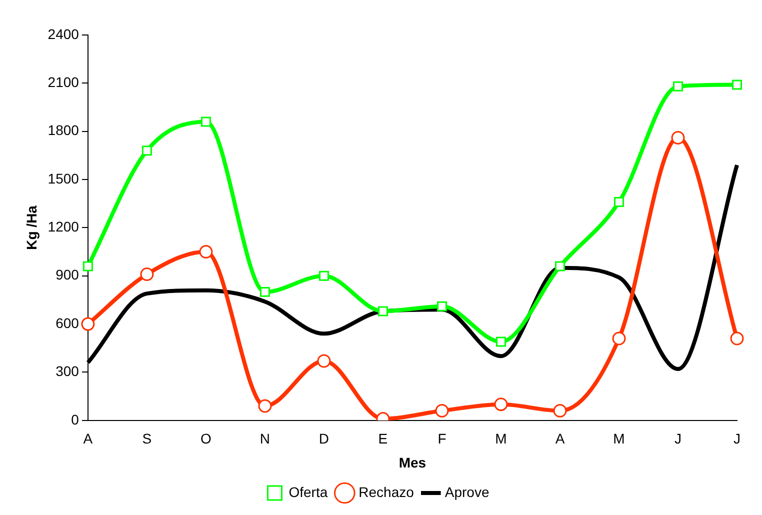 The image size is (762, 515). What do you see at coordinates (412, 462) in the screenshot?
I see `x-axis-title: Mes` at bounding box center [412, 462].